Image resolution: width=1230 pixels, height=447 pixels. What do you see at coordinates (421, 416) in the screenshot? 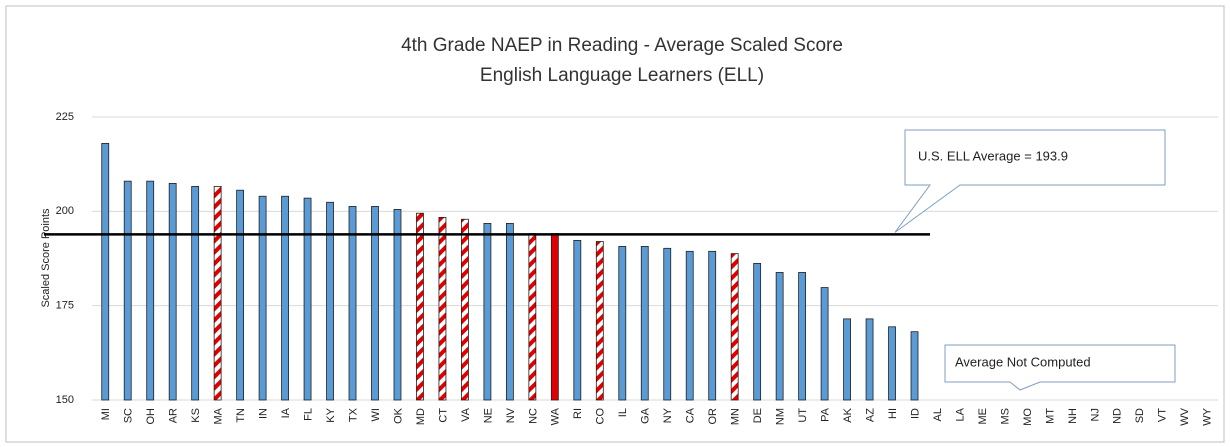
I see `x-tick-label: MD` at bounding box center [421, 416].